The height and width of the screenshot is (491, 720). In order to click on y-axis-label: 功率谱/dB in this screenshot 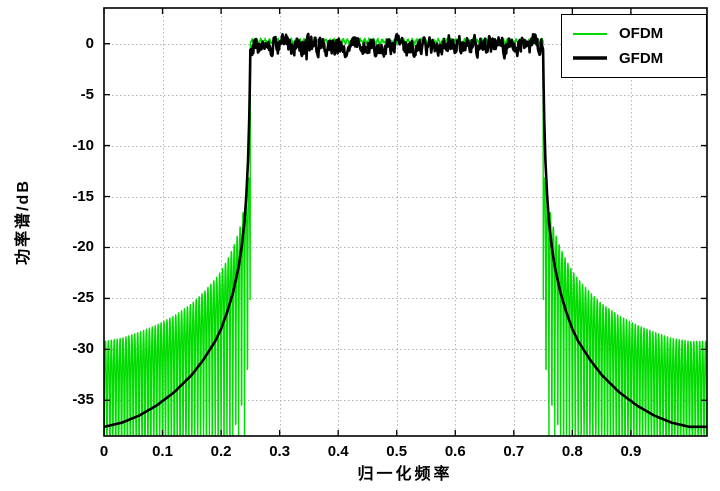, I will do `click(23, 222)`.